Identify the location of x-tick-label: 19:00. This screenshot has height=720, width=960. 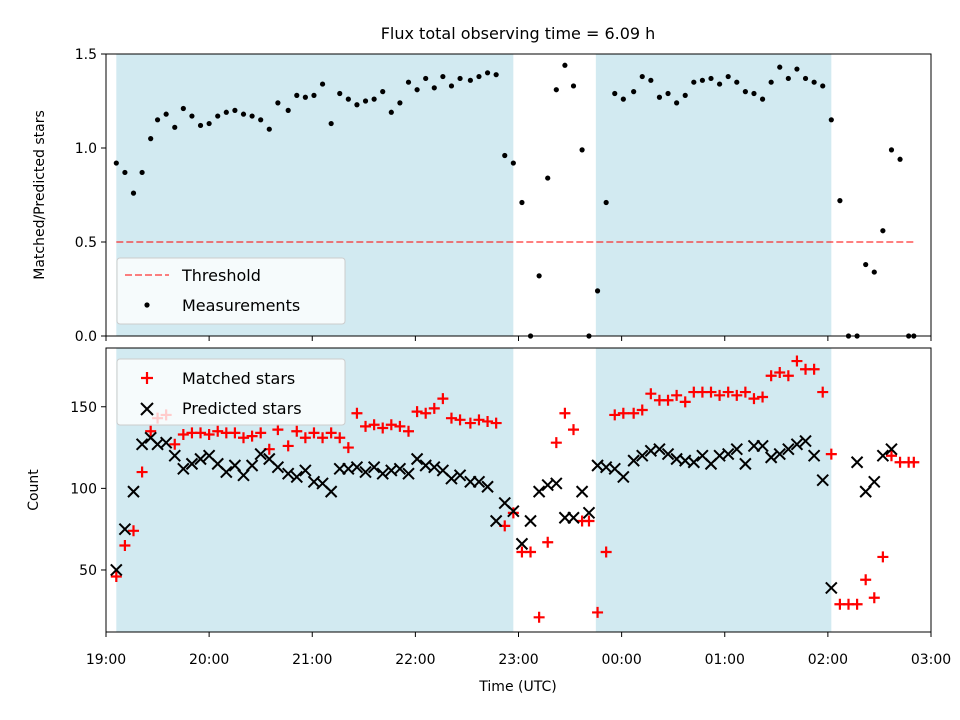
(106, 660).